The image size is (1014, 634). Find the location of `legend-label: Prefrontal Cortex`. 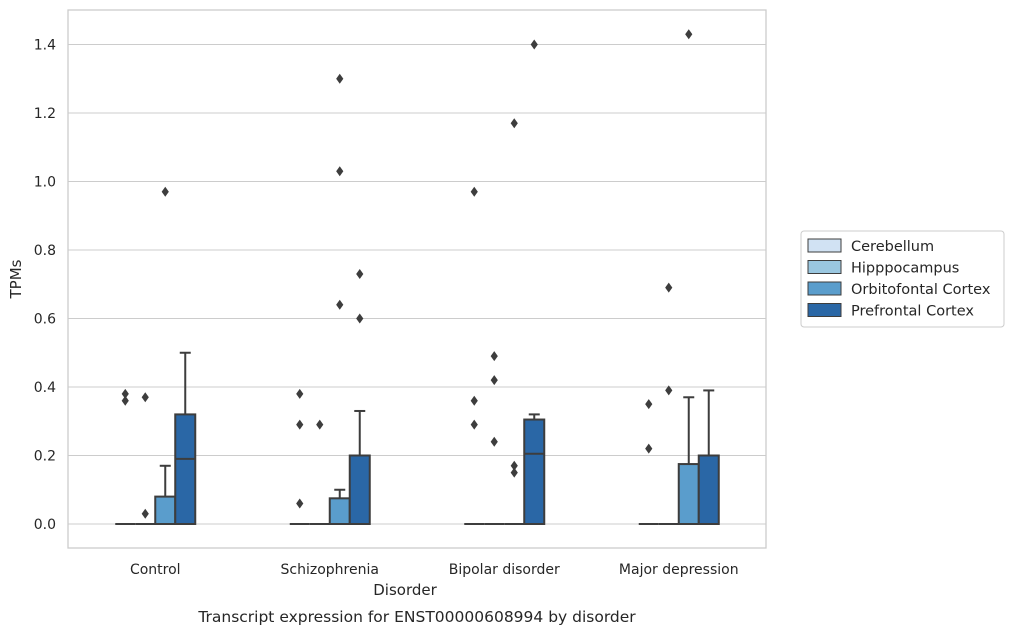

legend-label: Prefrontal Cortex is located at coordinates (912, 312).